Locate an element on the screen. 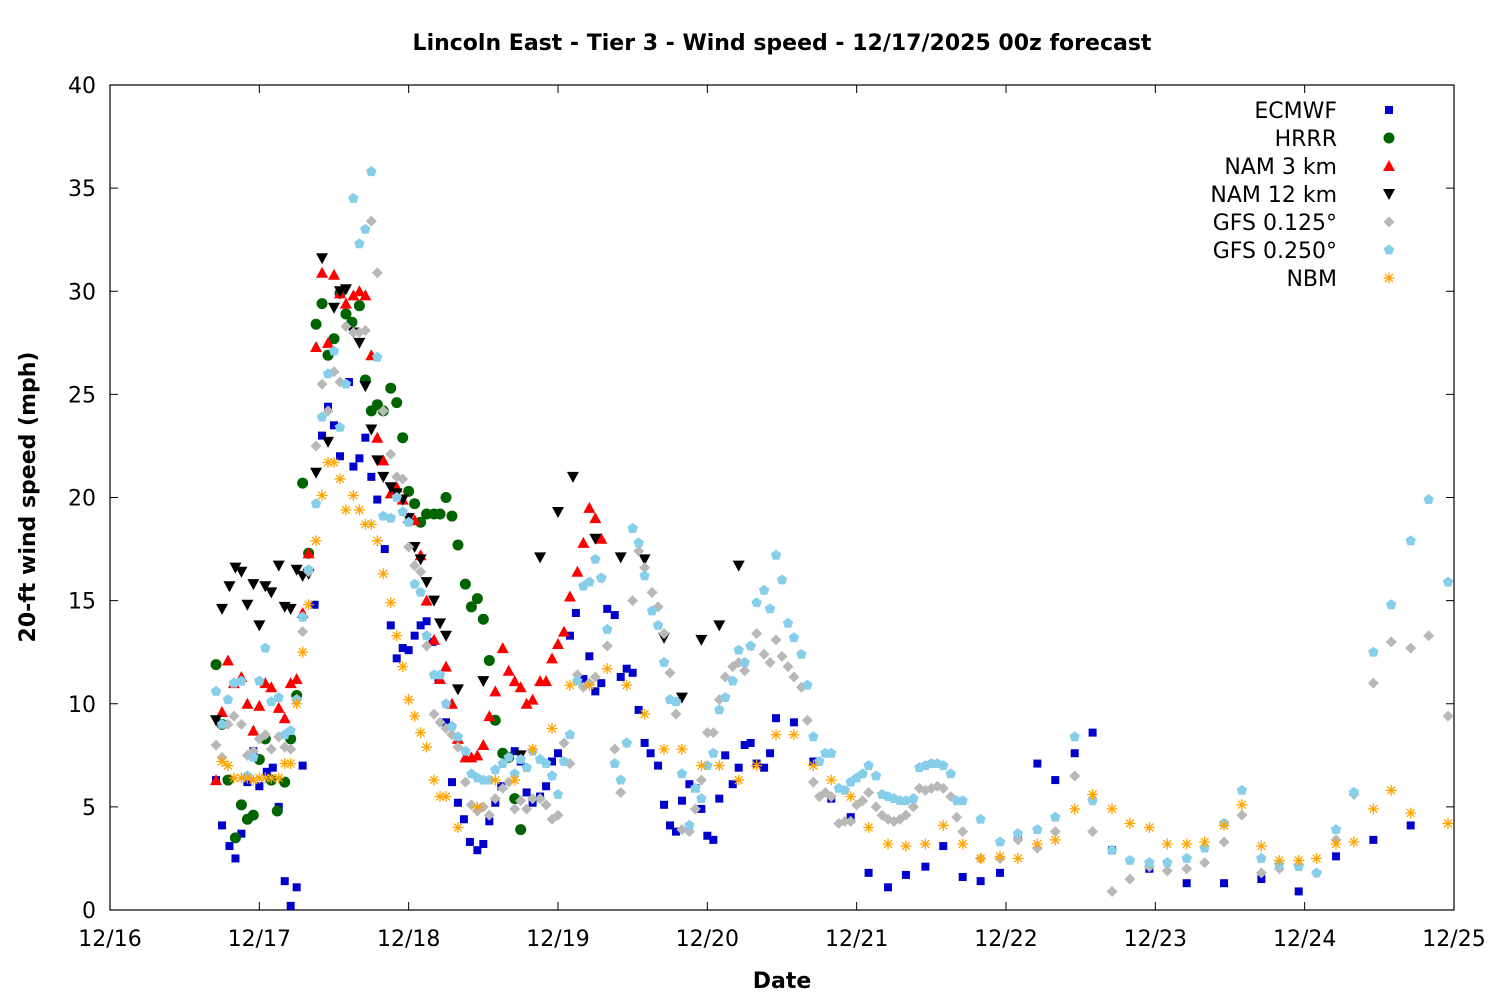 Image resolution: width=1500 pixels, height=1000 pixels. x-tick-label: 12/20 is located at coordinates (707, 939).